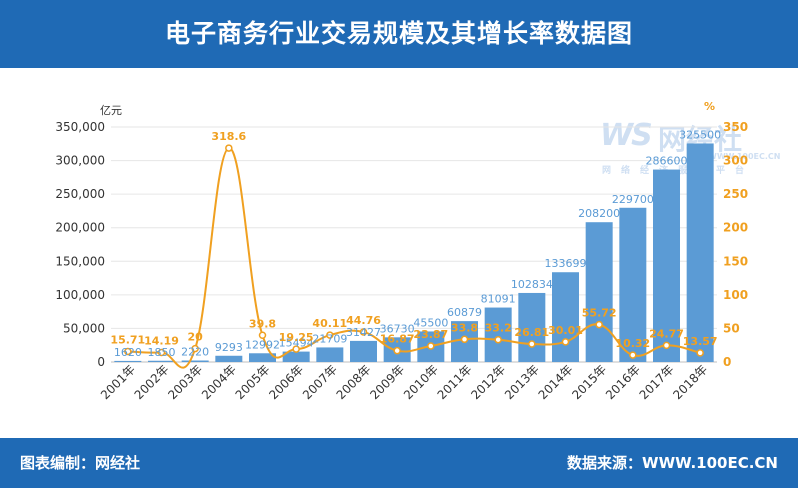  What do you see at coordinates (329, 338) in the screenshot?
I see `bar-value-label: 21709` at bounding box center [329, 338].